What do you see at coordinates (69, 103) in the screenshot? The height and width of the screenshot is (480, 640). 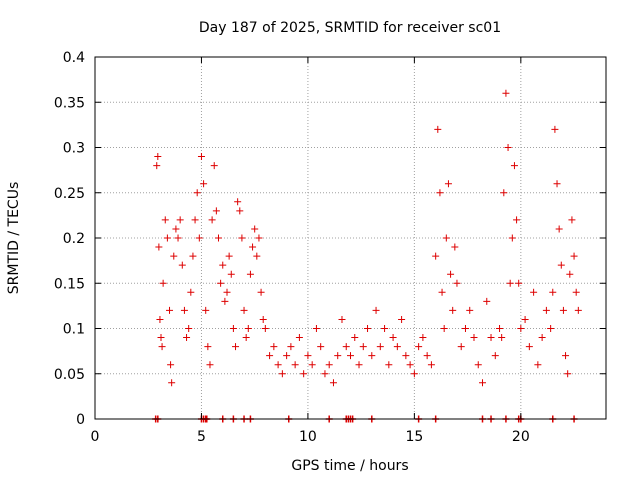 I see `y-tick-label: 0.35` at bounding box center [69, 103].